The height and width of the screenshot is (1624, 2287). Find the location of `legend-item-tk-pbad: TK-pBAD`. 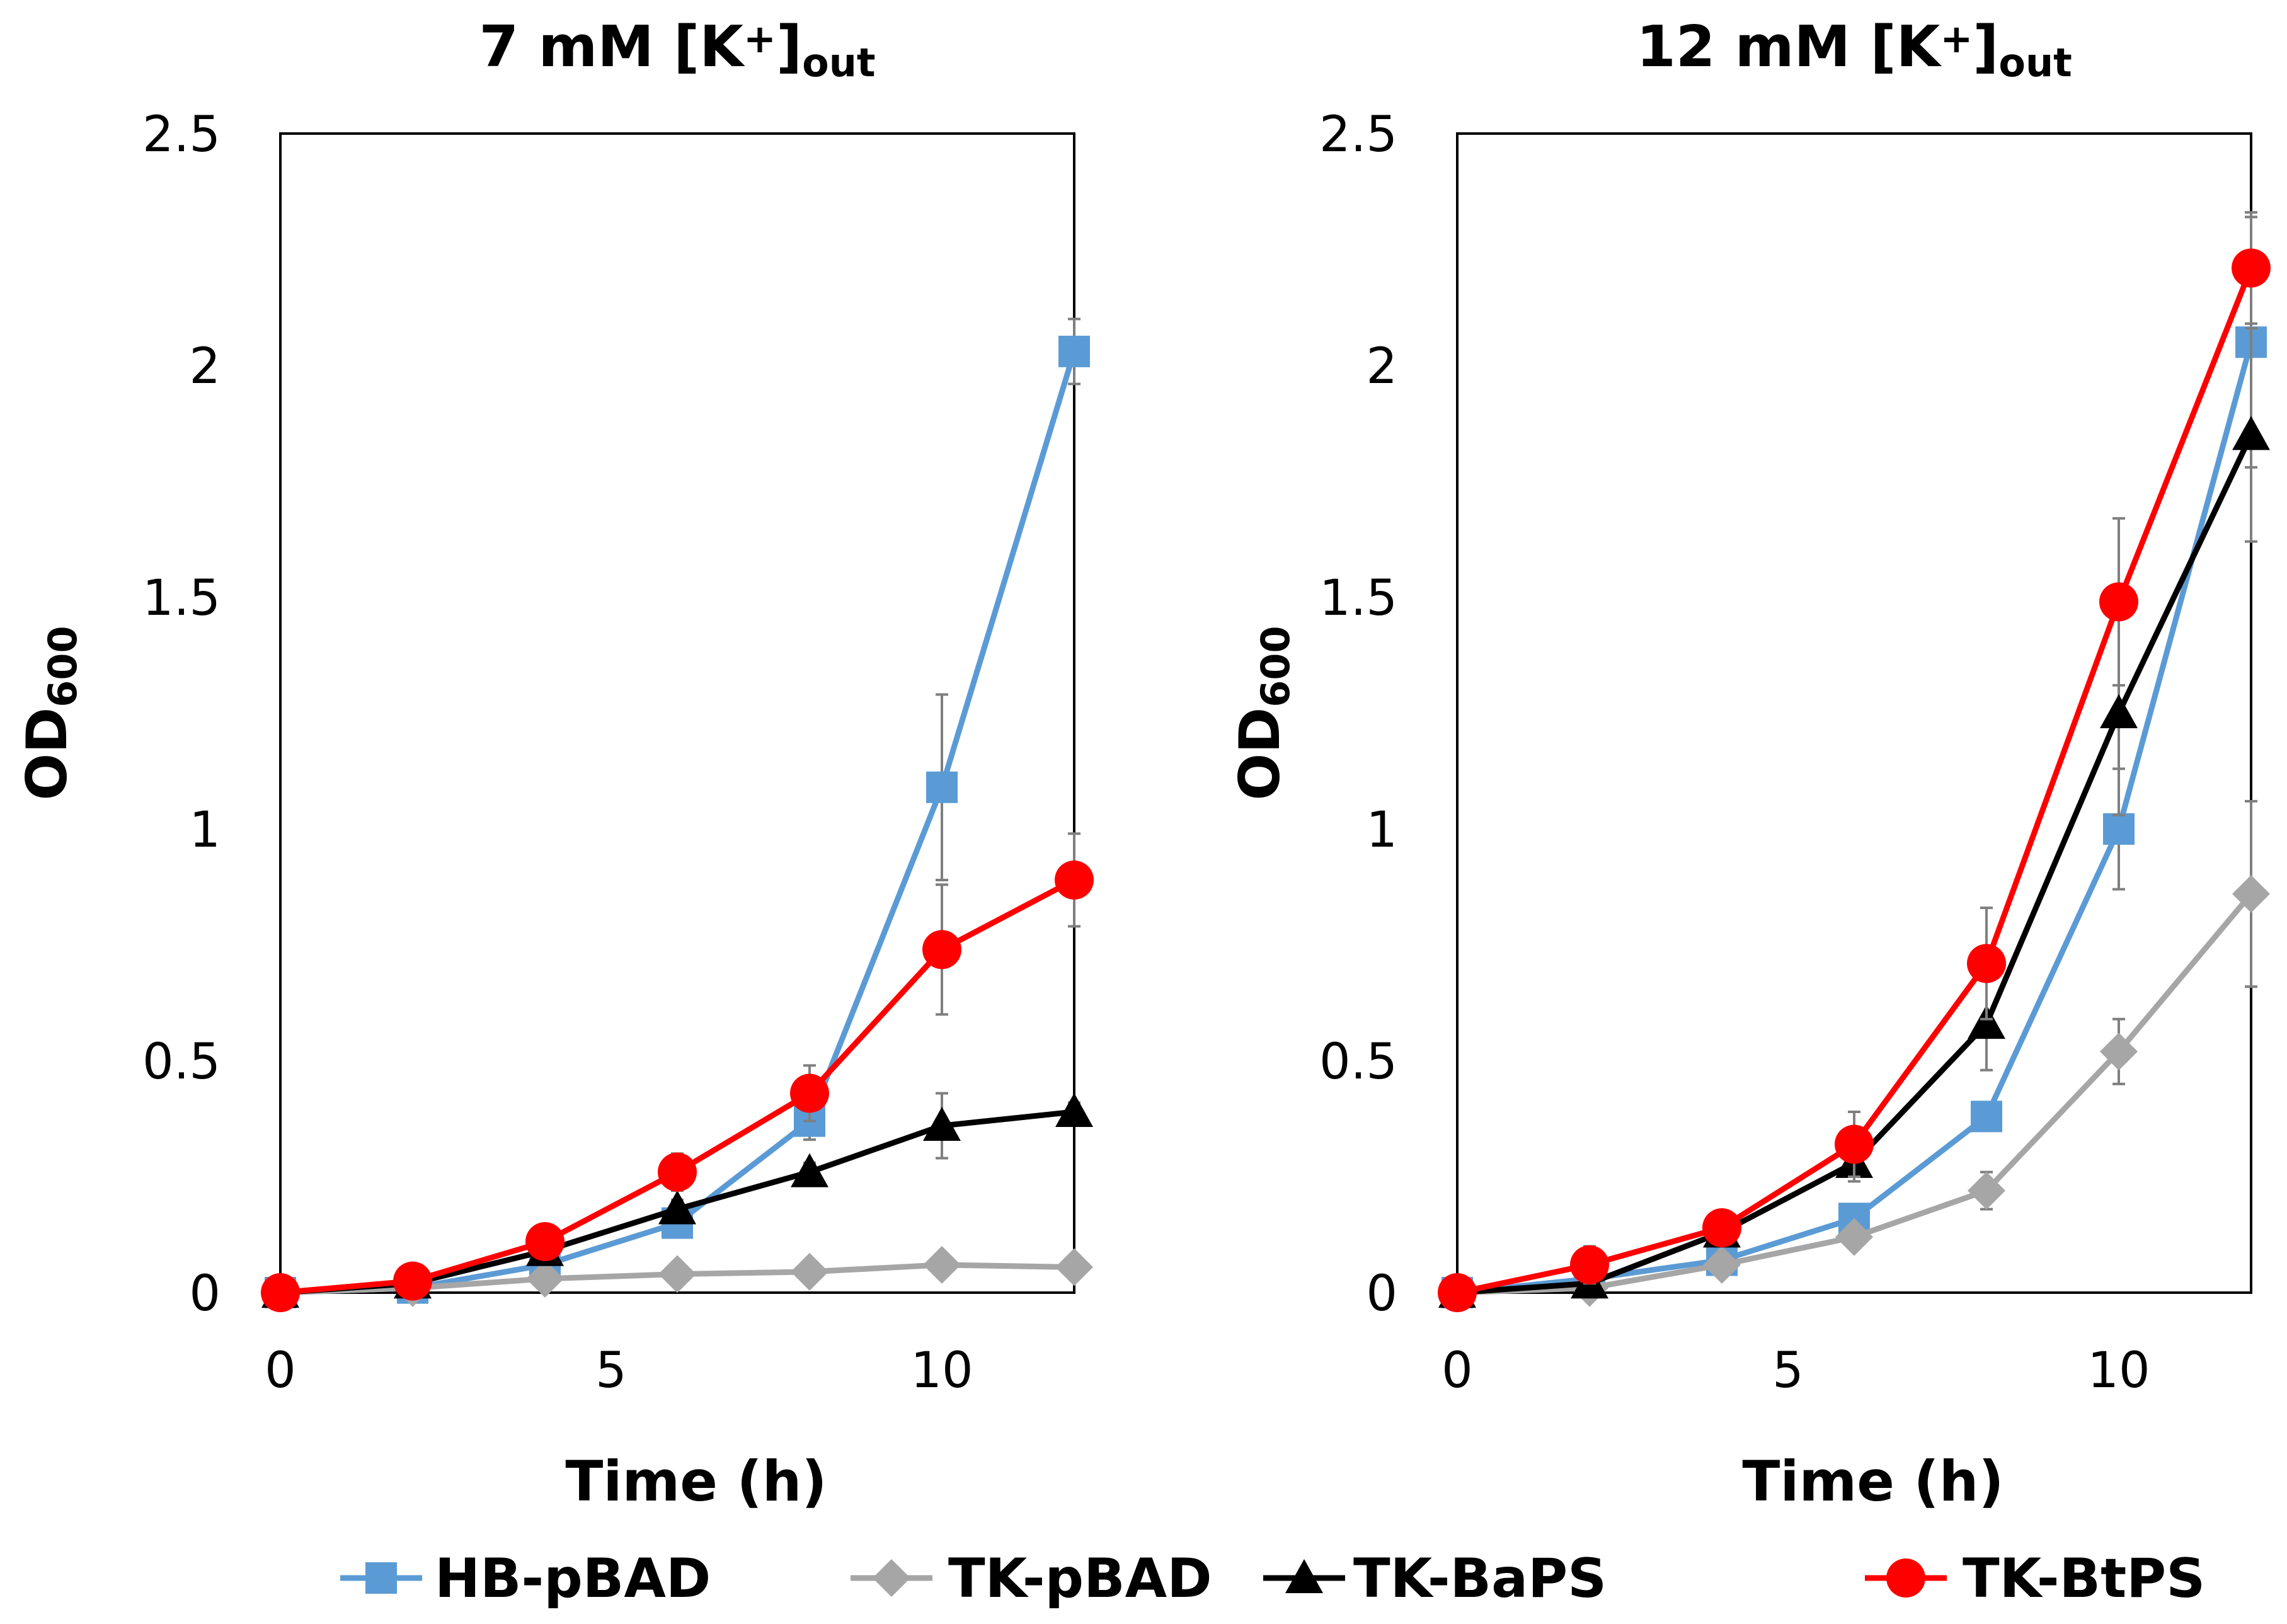

legend-item-tk-pbad: TK-pBAD is located at coordinates (1031, 1579).